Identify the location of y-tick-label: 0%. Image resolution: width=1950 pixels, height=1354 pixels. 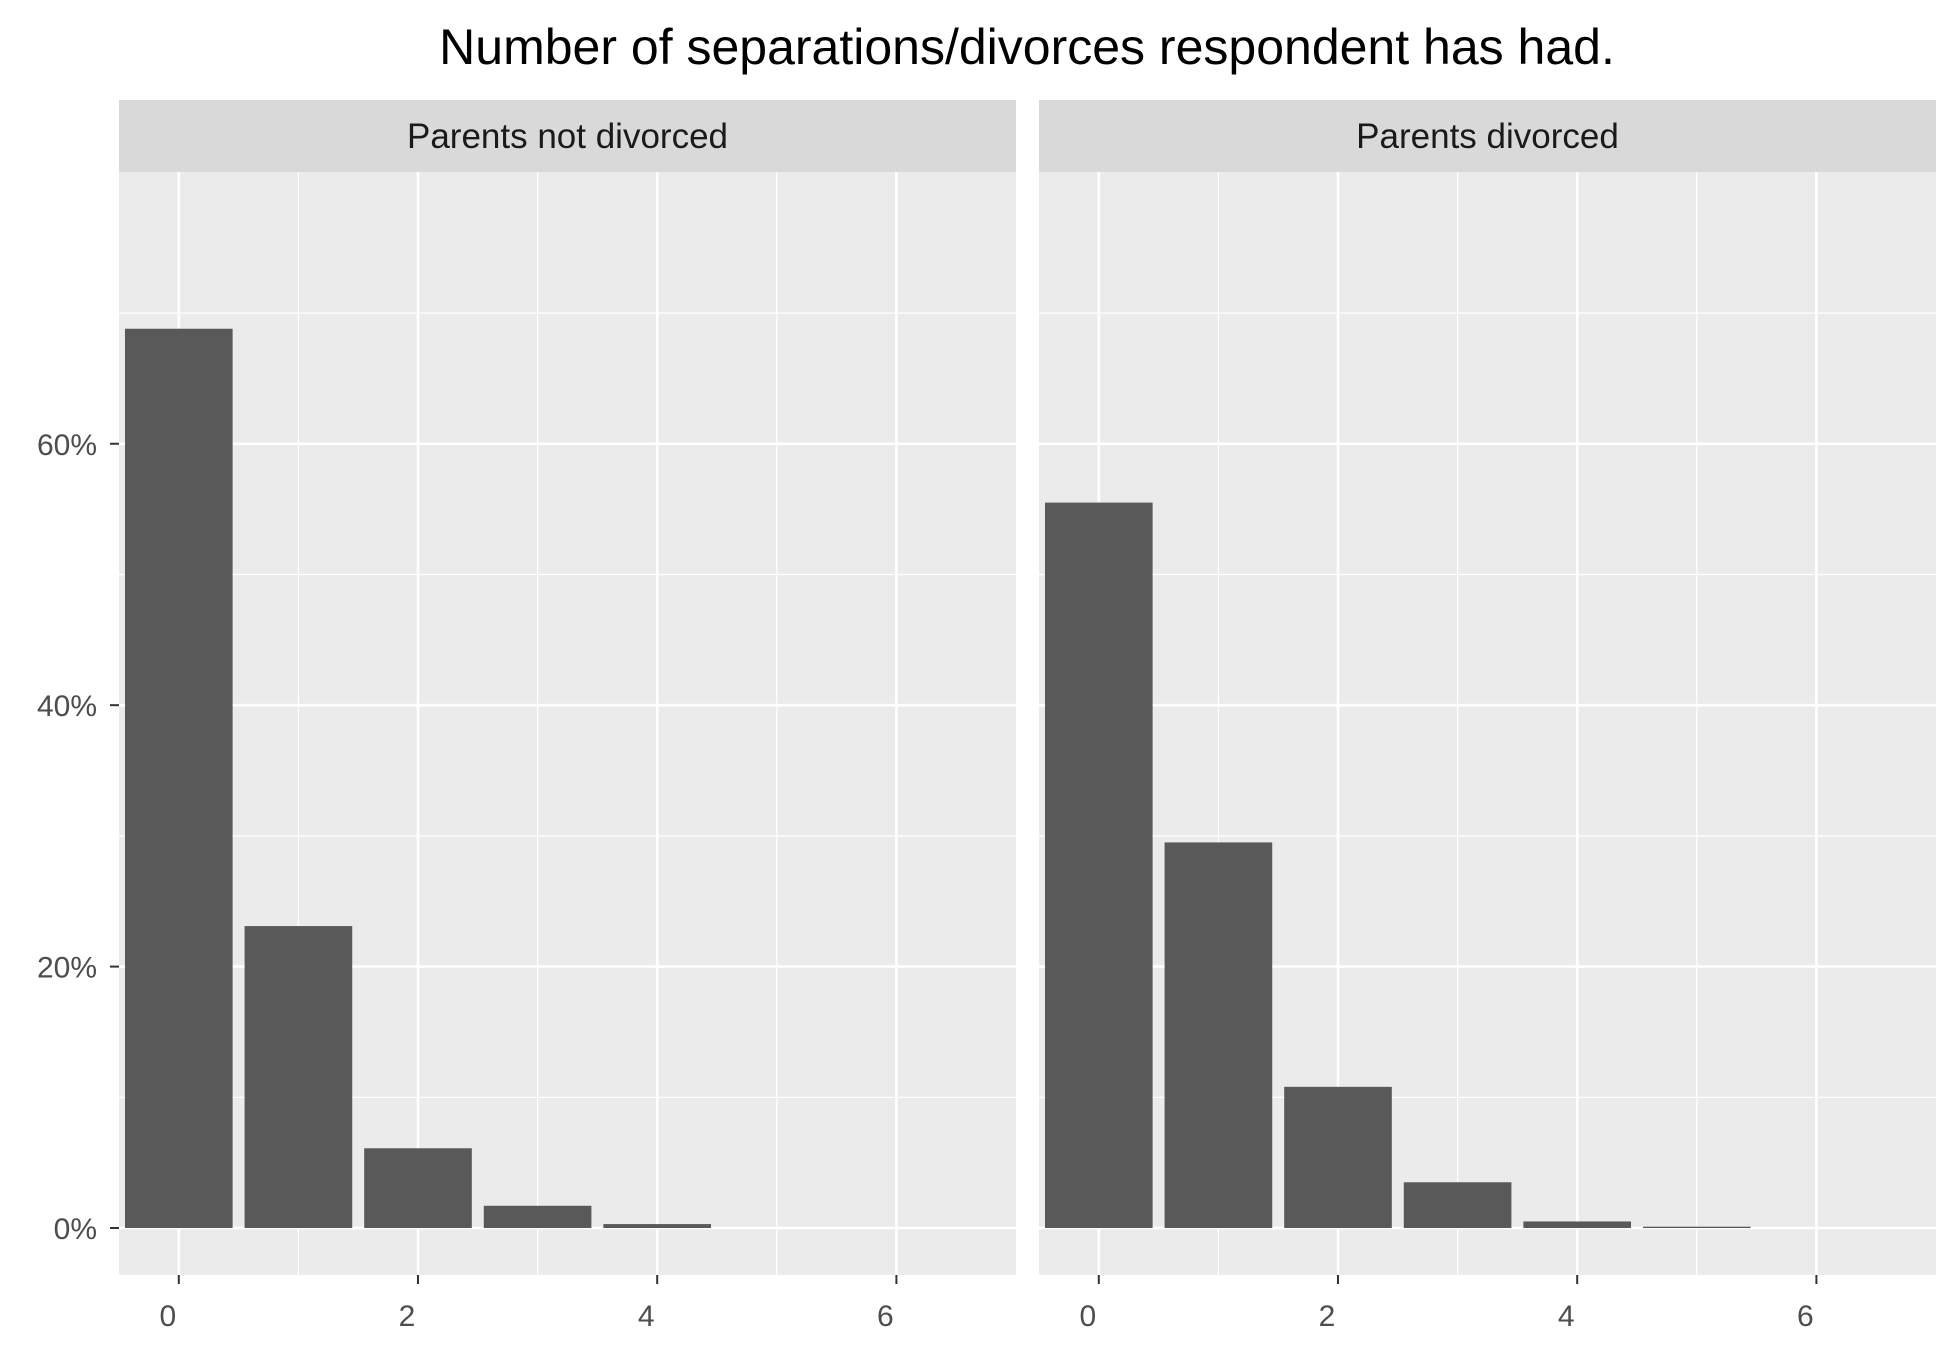
(75, 1229).